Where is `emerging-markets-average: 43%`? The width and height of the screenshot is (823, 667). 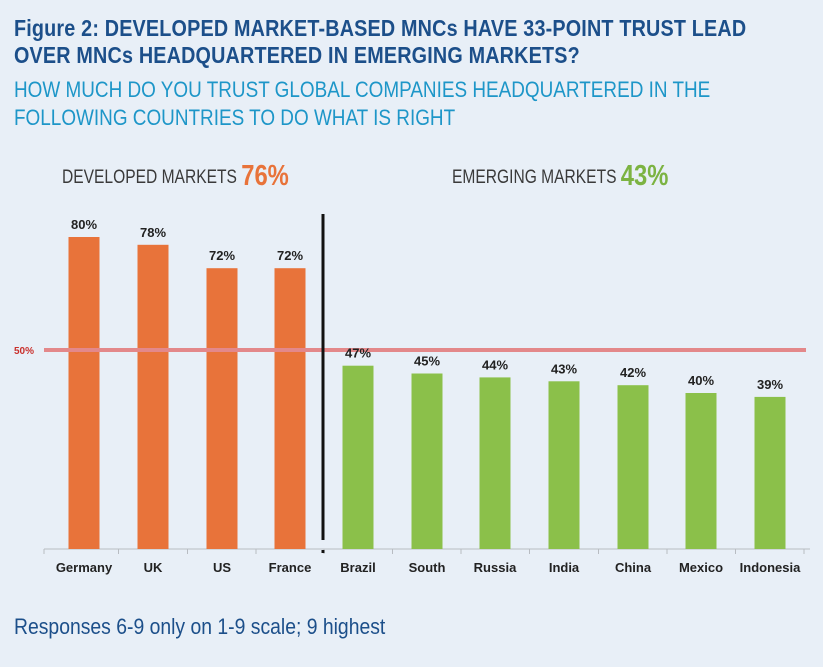 emerging-markets-average: 43% is located at coordinates (644, 176).